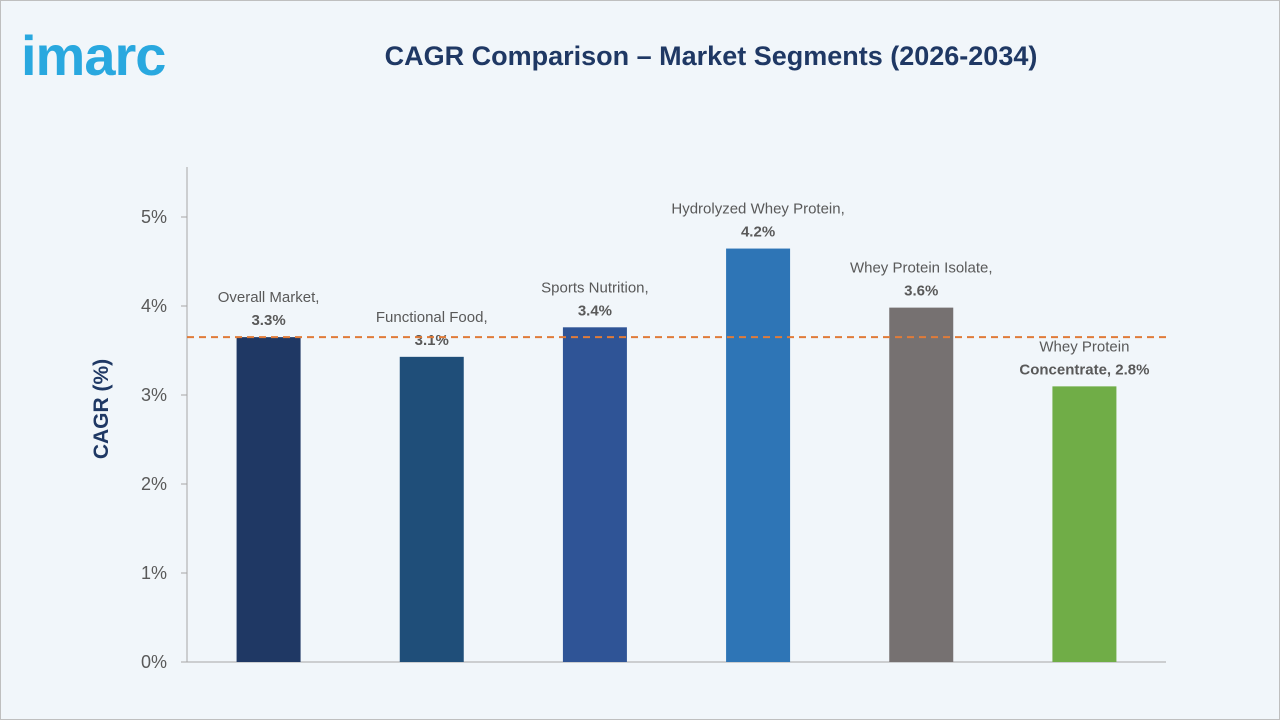  What do you see at coordinates (154, 217) in the screenshot?
I see `y-tick-label: 5%` at bounding box center [154, 217].